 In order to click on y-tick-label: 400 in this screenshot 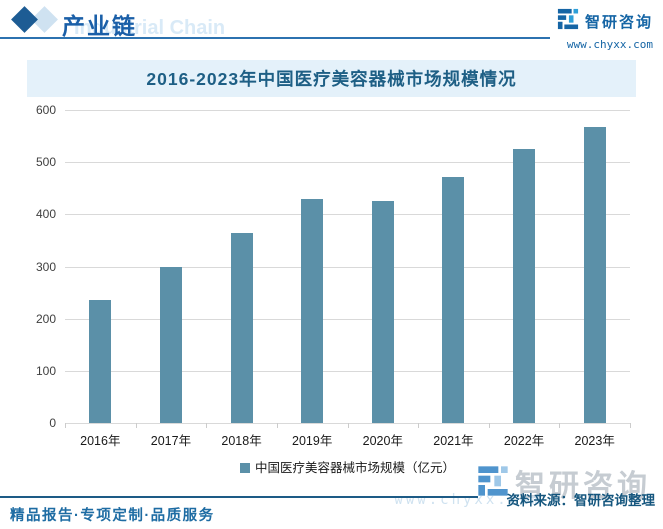, I will do `click(45, 214)`.